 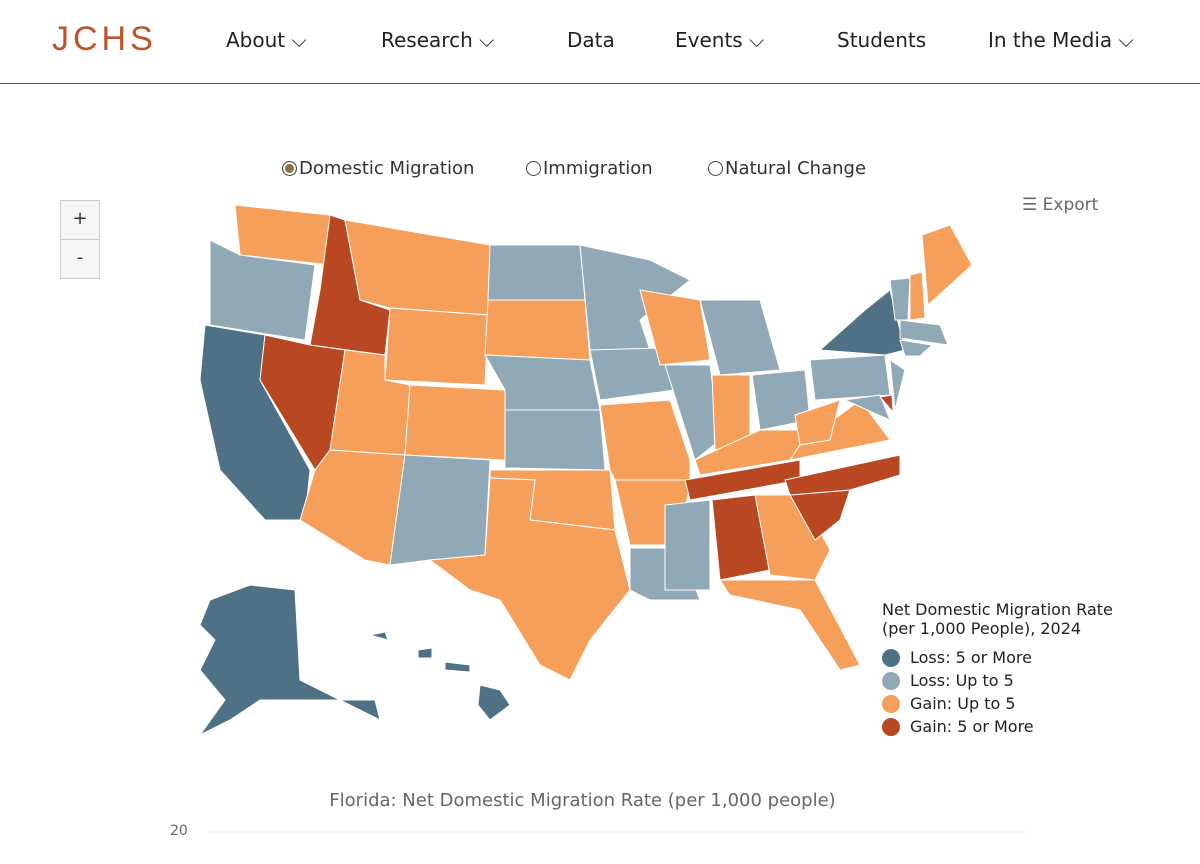 What do you see at coordinates (709, 40) in the screenshot?
I see `nav-label: Events` at bounding box center [709, 40].